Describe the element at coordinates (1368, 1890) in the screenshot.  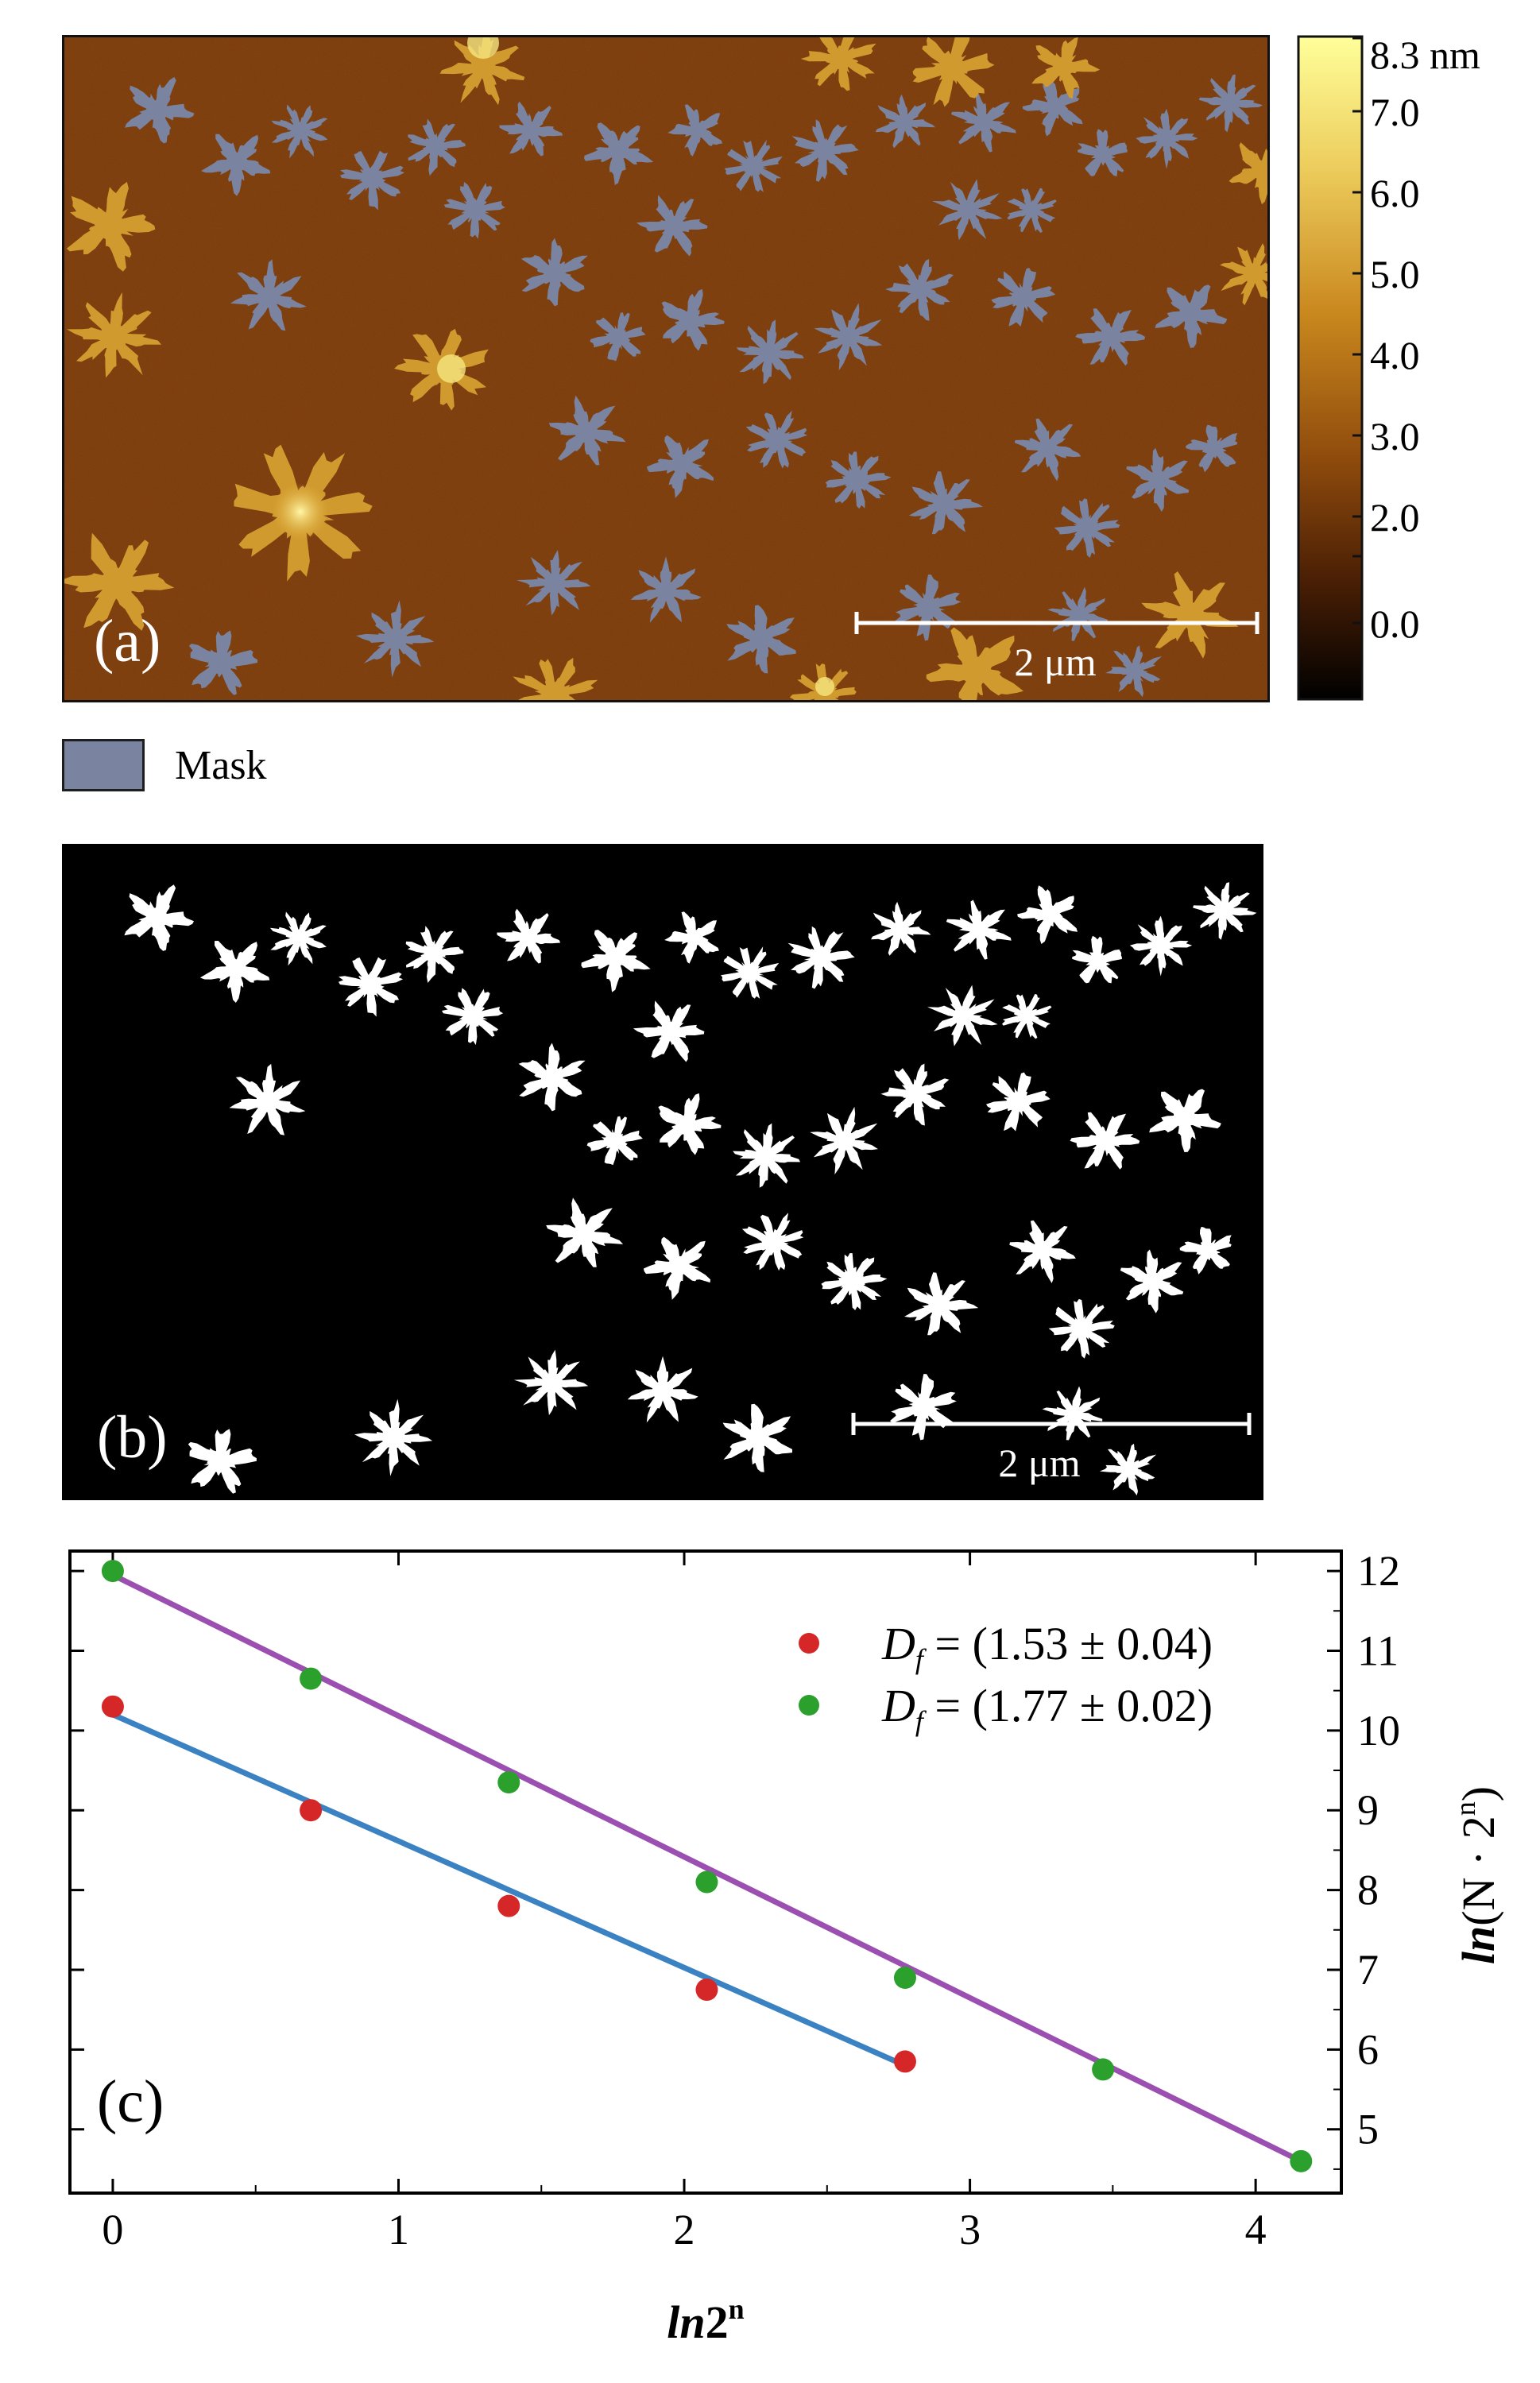
I see `y-tick-label: 8` at that location.